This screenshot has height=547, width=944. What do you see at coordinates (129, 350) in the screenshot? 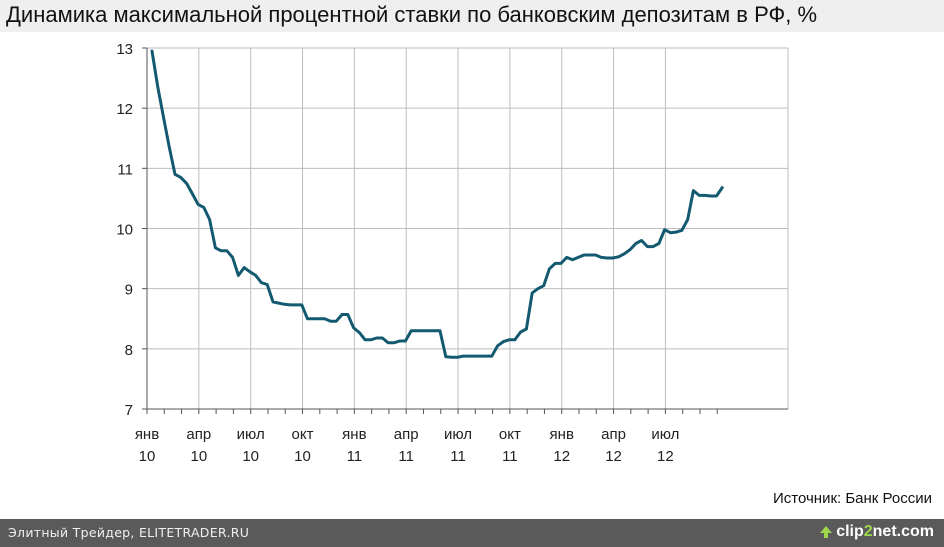
I see `y-tick-label: 8` at bounding box center [129, 350].